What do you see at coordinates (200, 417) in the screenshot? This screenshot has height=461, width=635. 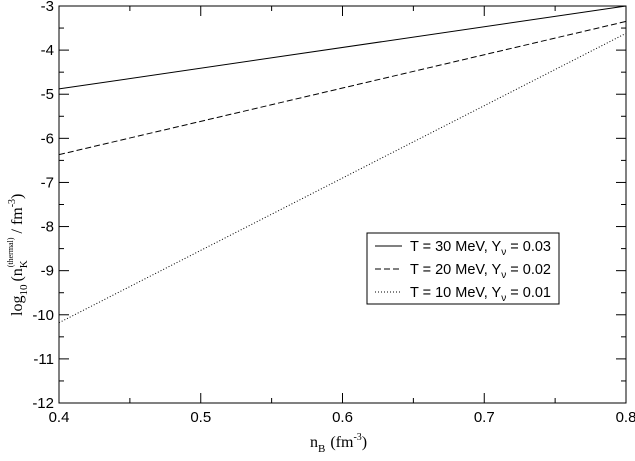 I see `x-tick-label: 0.5` at bounding box center [200, 417].